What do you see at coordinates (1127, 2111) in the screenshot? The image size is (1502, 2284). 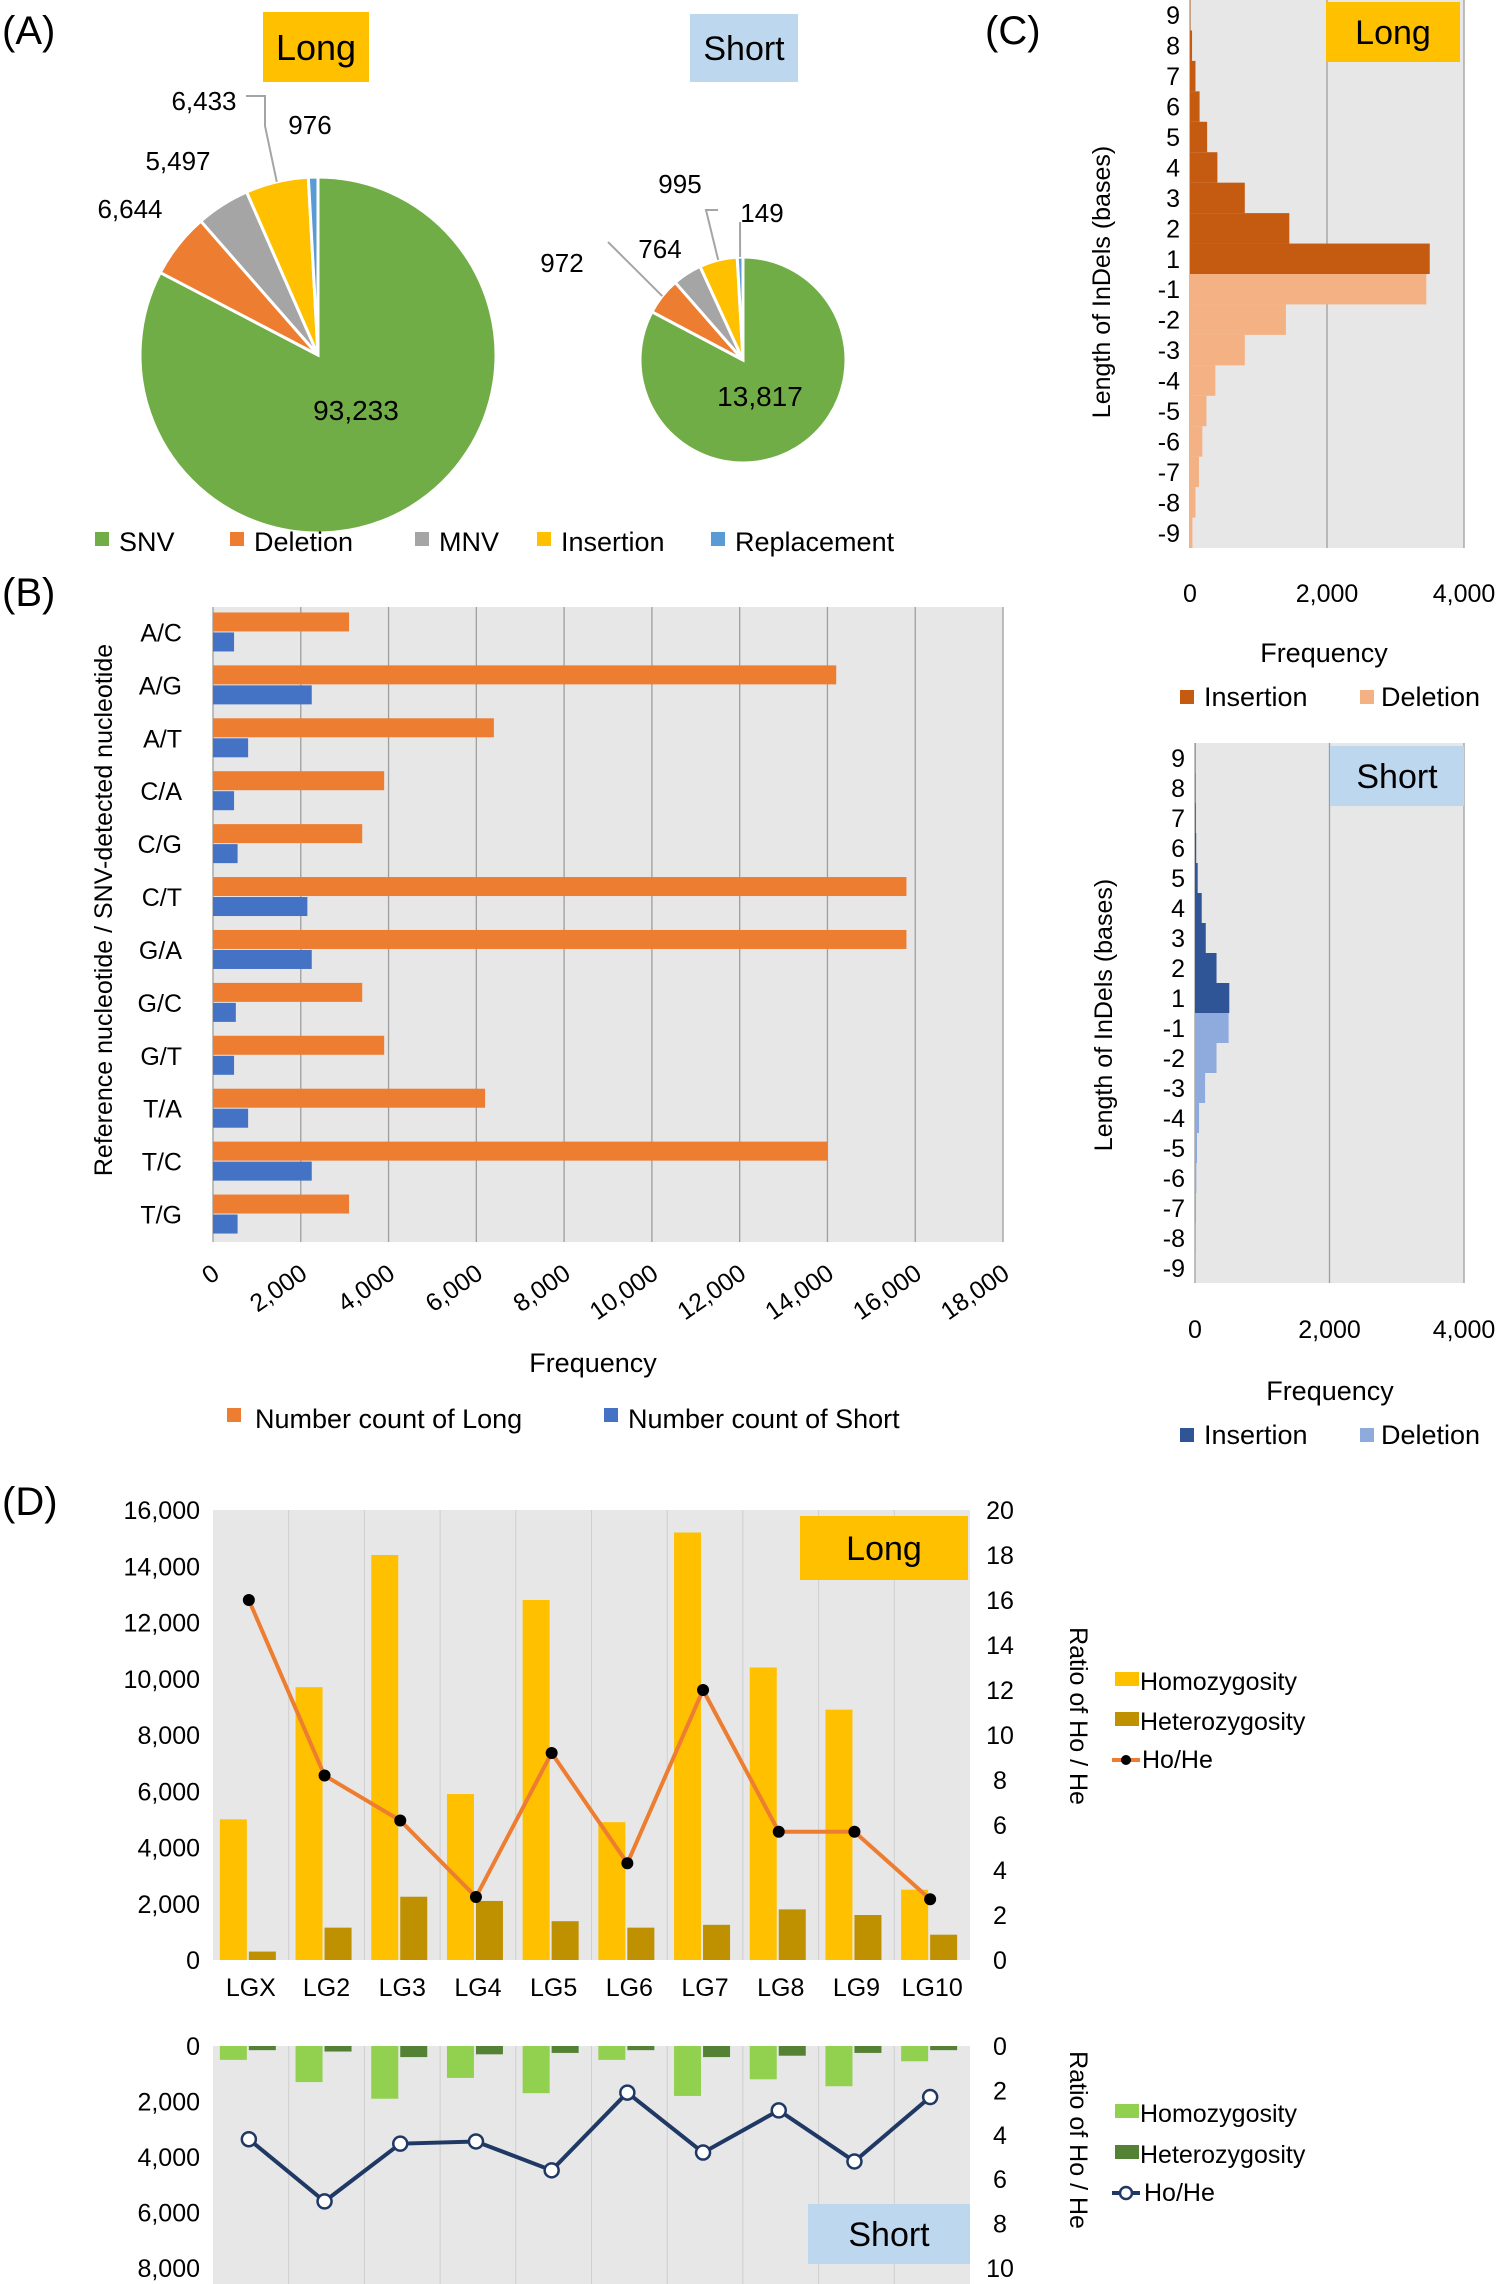 I see `legend-swatch-homo-short` at bounding box center [1127, 2111].